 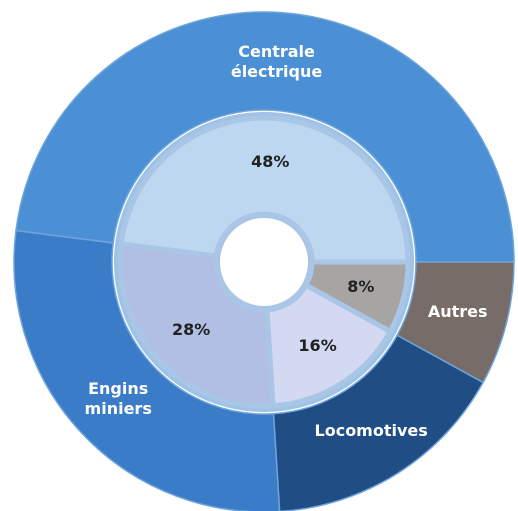 What do you see at coordinates (264, 262) in the screenshot?
I see `center-hole` at bounding box center [264, 262].